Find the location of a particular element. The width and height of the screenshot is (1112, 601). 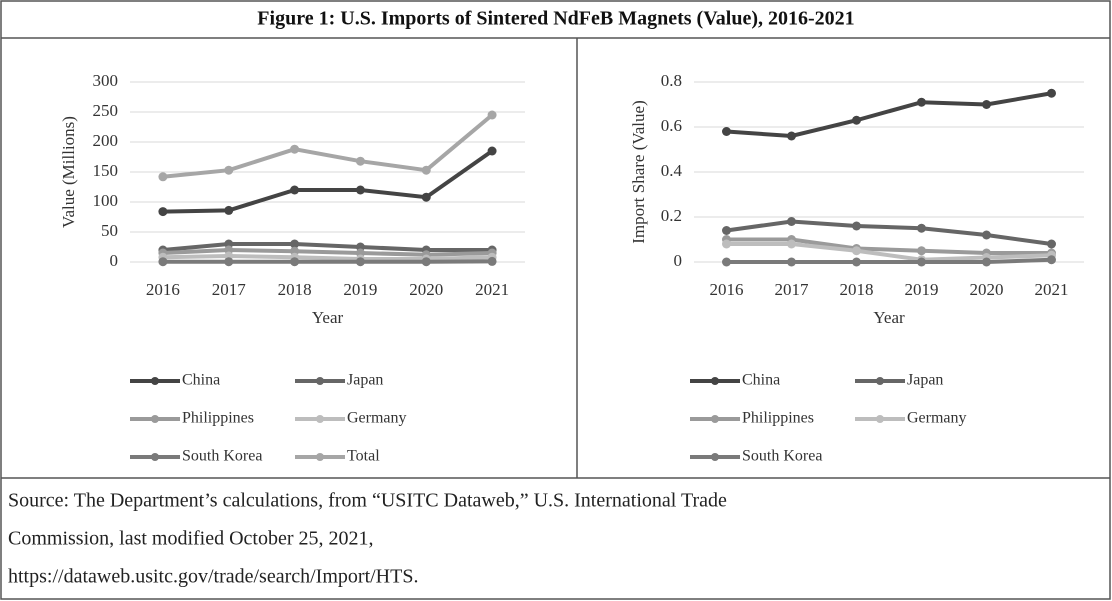

y-tick-label: 0.2 is located at coordinates (671, 215).